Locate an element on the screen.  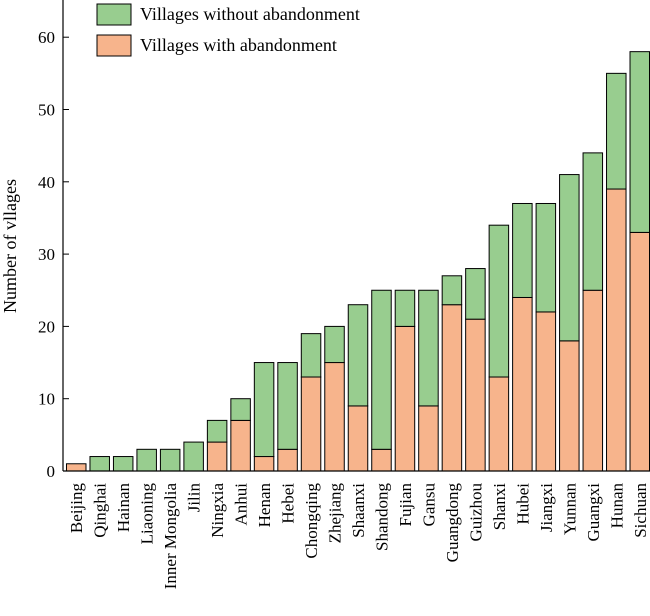
y-tick-label: 60 is located at coordinates (46, 37).